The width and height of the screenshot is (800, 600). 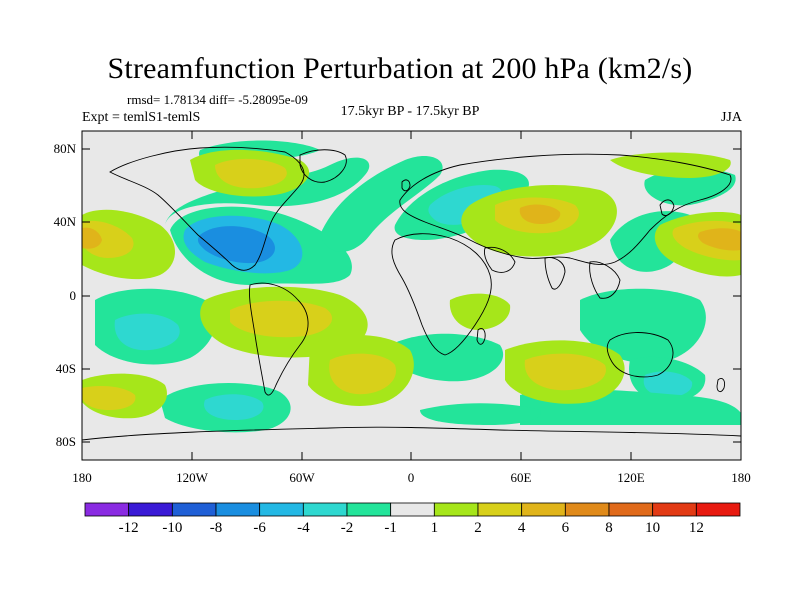 What do you see at coordinates (281, 319) in the screenshot?
I see `contour-pos-south-america-core` at bounding box center [281, 319].